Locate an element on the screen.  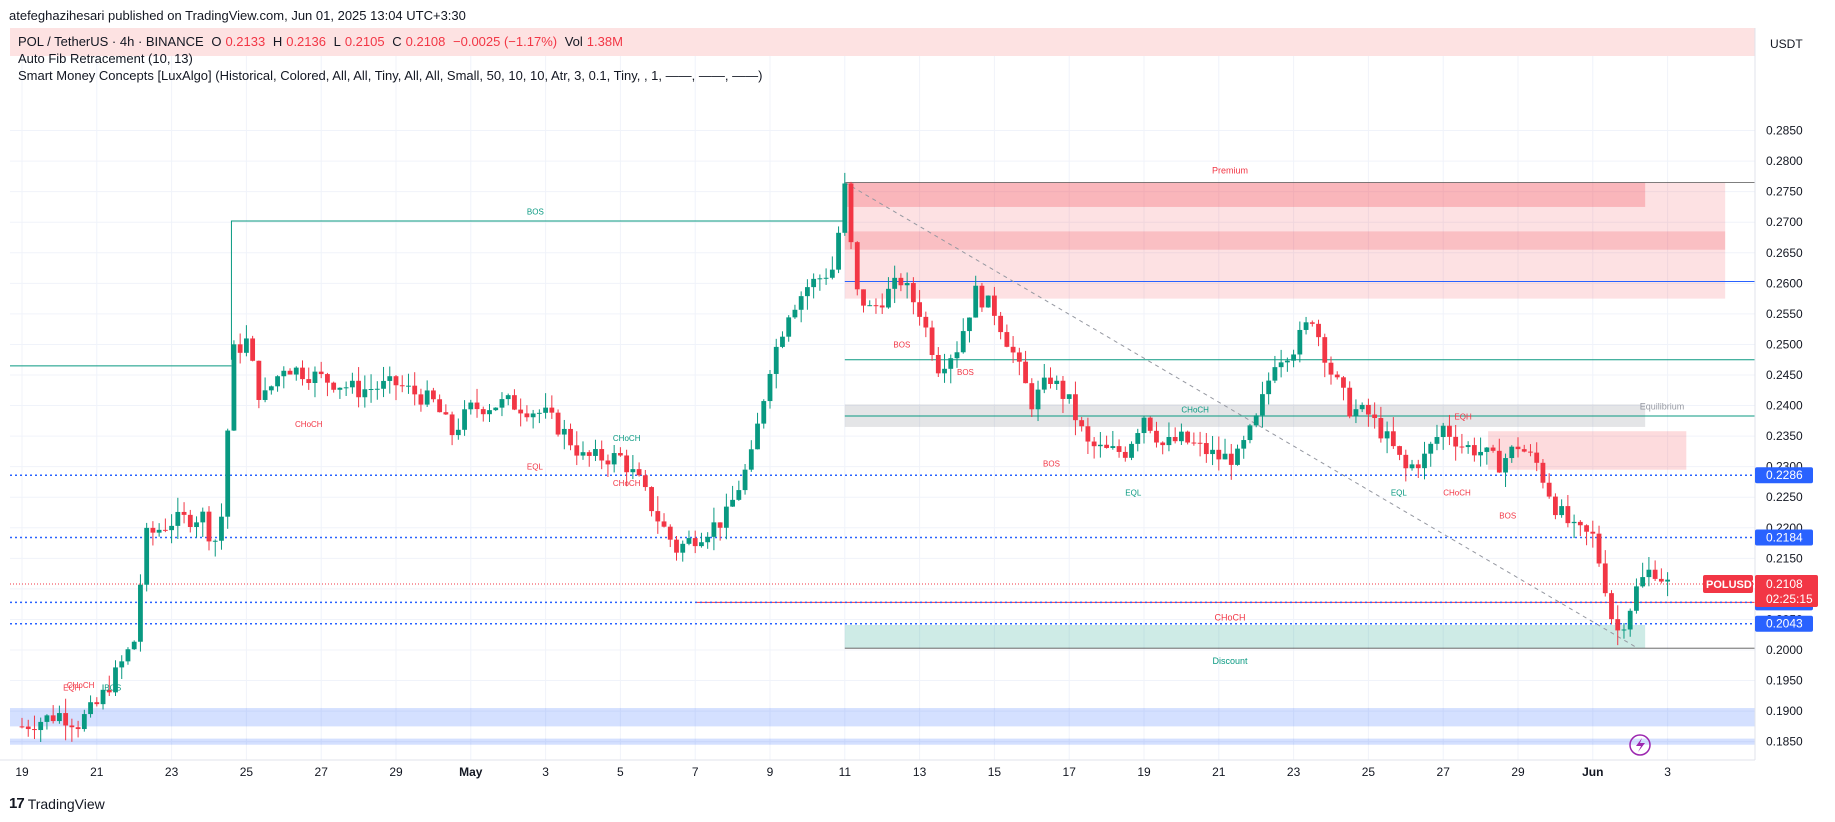
brand-name: TradingView is located at coordinates (66, 803).